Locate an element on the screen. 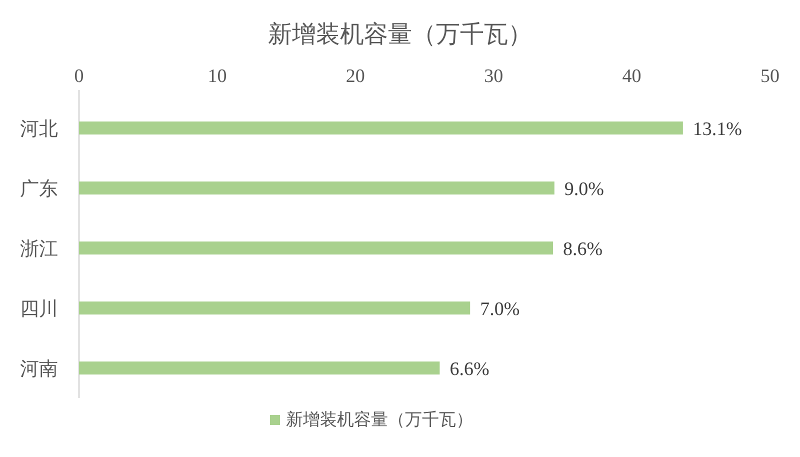 Image resolution: width=800 pixels, height=457 pixels. annotation: 13.1% is located at coordinates (717, 129).